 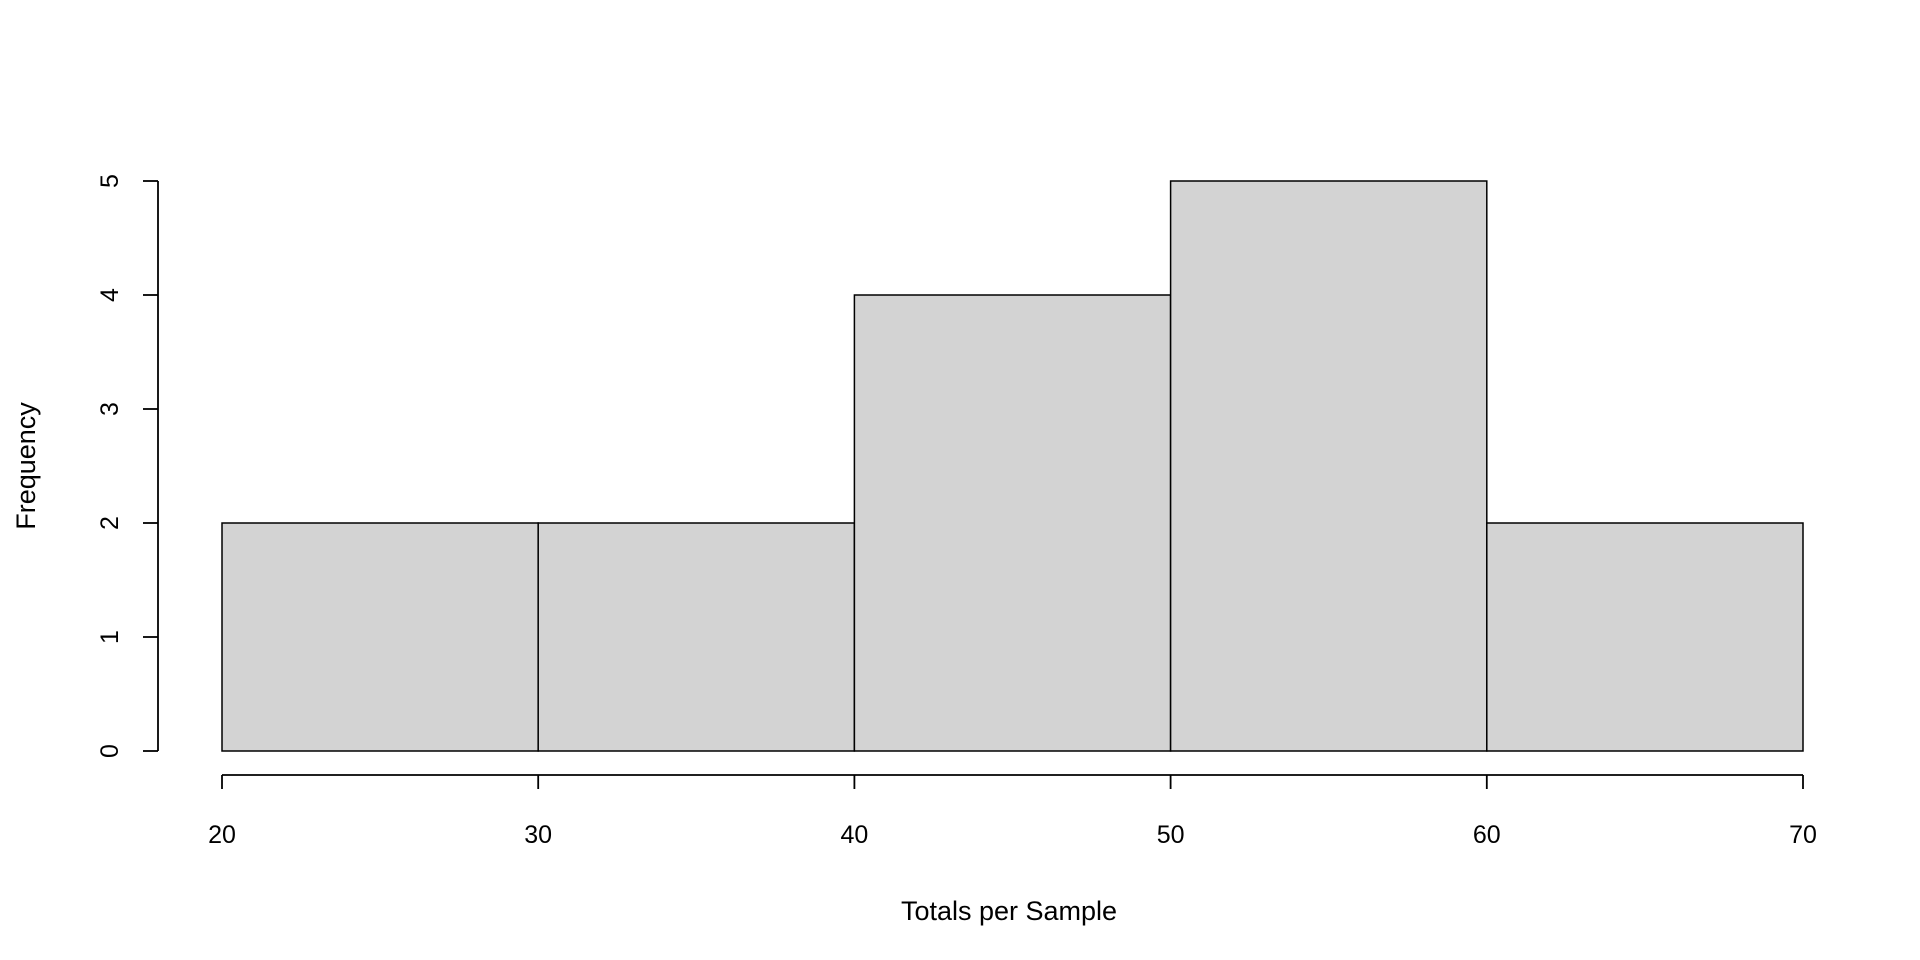 What do you see at coordinates (222, 835) in the screenshot?
I see `x-tick-label: 20` at bounding box center [222, 835].